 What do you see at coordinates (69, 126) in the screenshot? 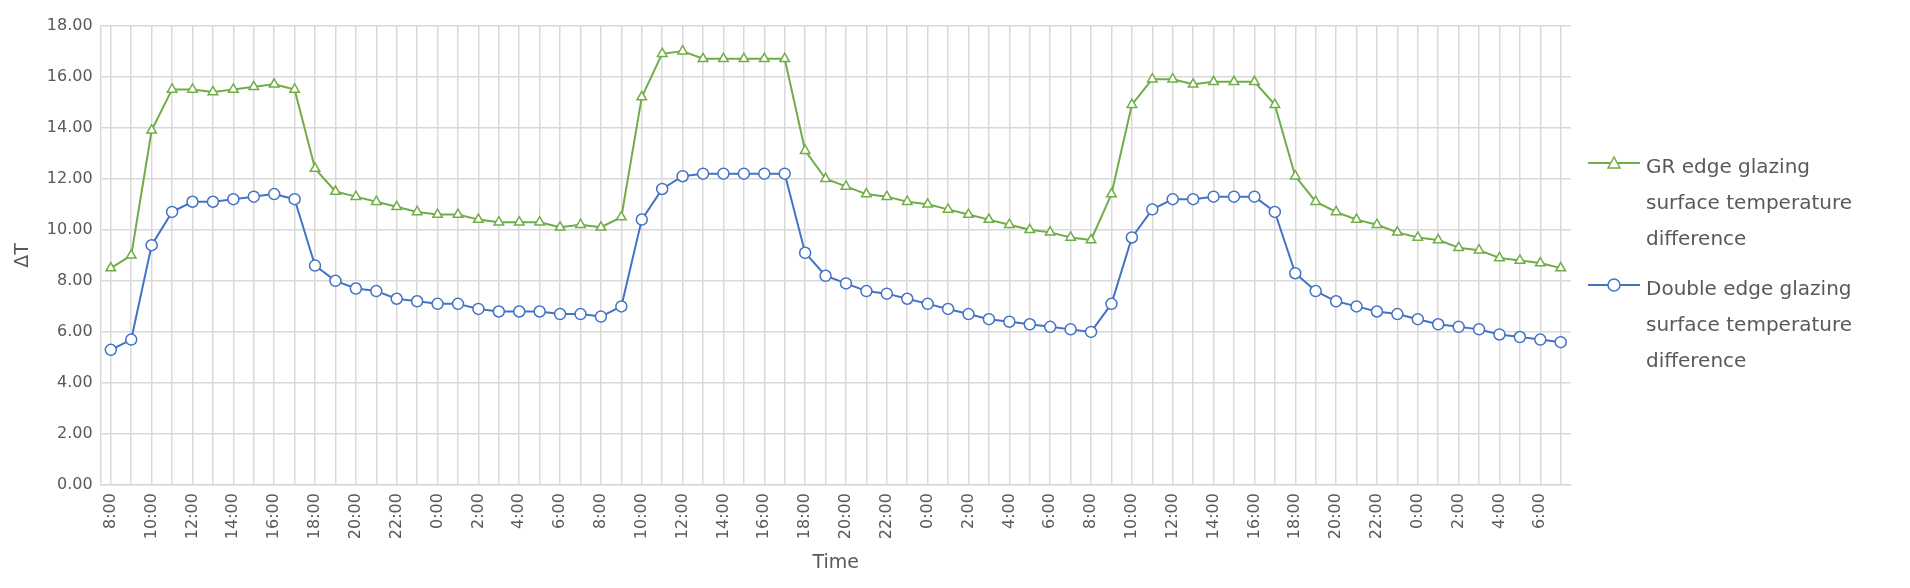
I see `y-tick-label: 14.00` at bounding box center [69, 126].